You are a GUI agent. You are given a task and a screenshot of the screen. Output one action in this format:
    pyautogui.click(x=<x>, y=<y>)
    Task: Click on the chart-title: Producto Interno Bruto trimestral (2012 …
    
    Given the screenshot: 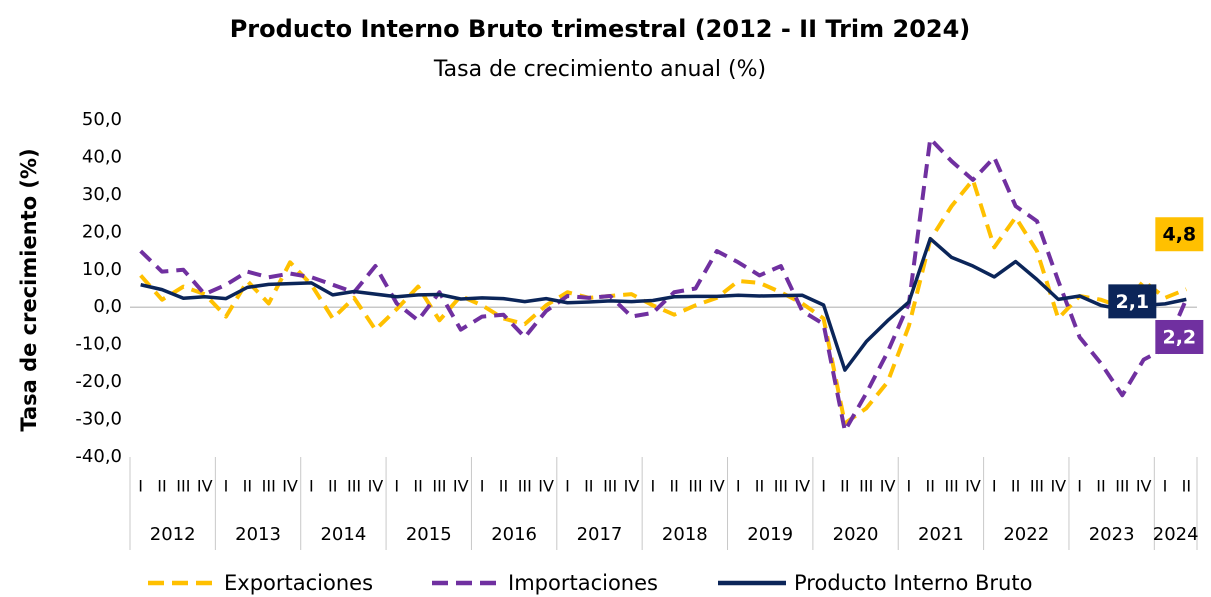 What is the action you would take?
    pyautogui.click(x=600, y=29)
    